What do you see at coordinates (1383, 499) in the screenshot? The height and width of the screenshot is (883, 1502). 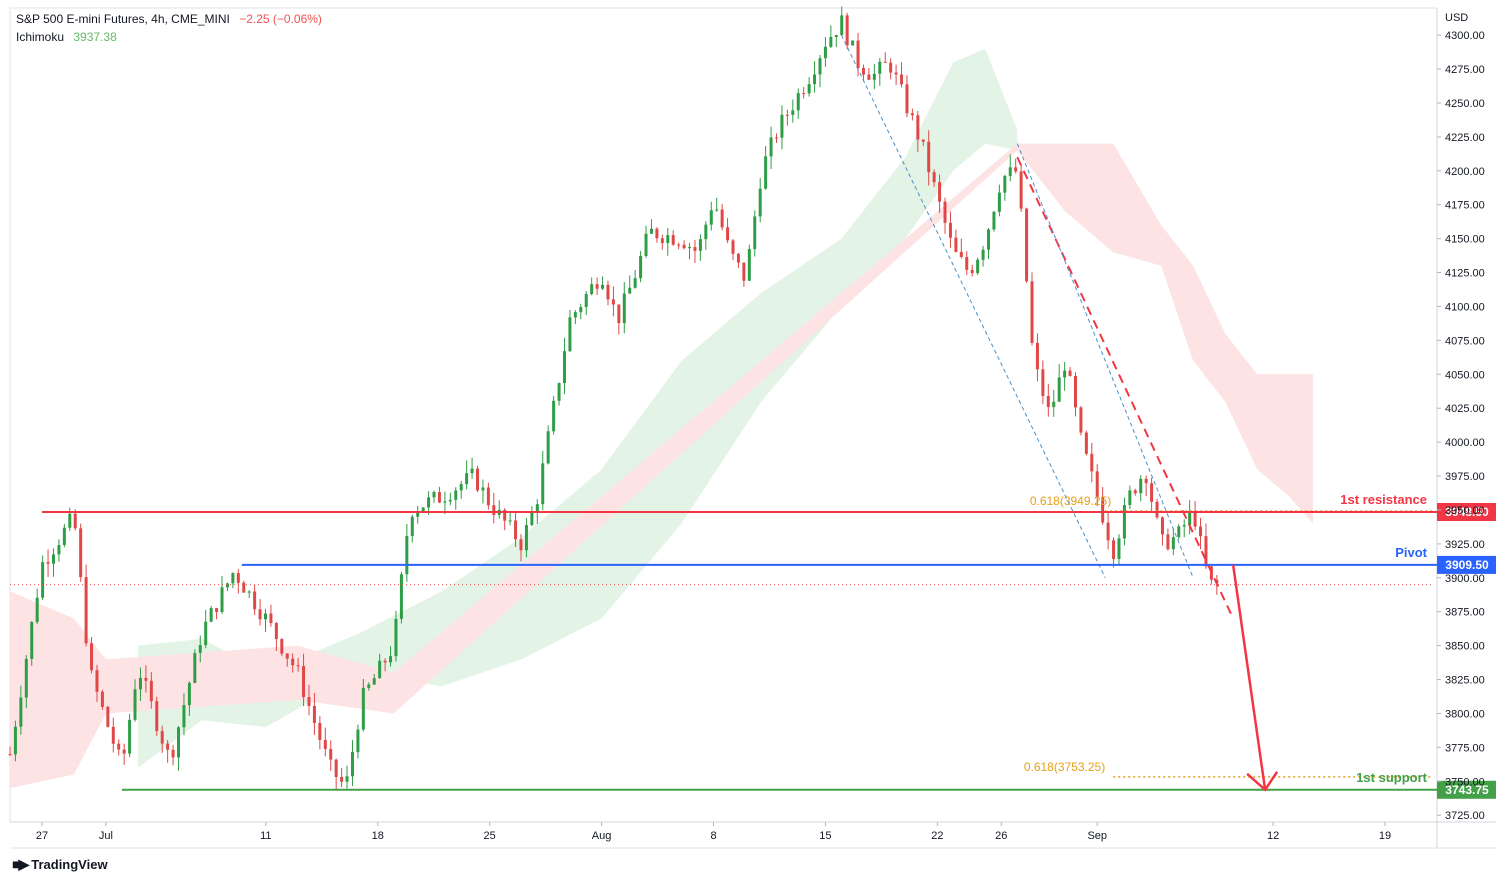 I see `1st-resistance-label: 1st resistance` at bounding box center [1383, 499].